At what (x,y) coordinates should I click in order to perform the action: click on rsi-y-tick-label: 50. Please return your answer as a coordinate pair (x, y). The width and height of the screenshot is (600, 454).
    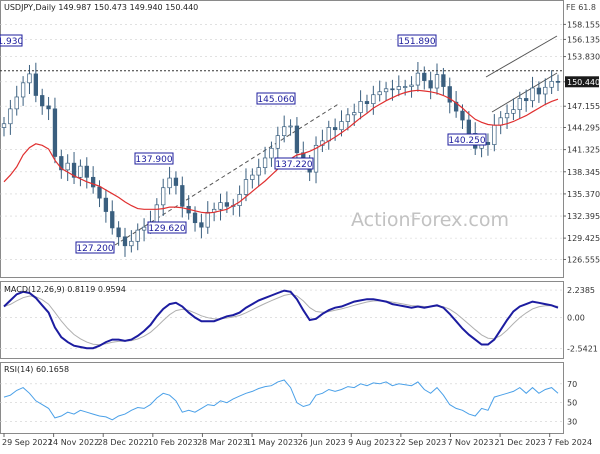
    Looking at the image, I should click on (572, 403).